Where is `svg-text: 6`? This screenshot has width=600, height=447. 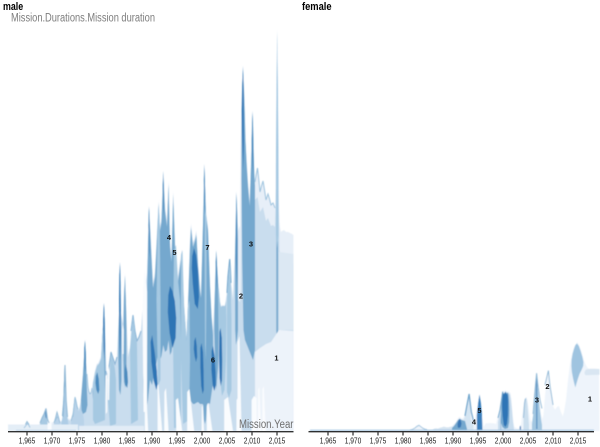 svg-text: 6 is located at coordinates (213, 360).